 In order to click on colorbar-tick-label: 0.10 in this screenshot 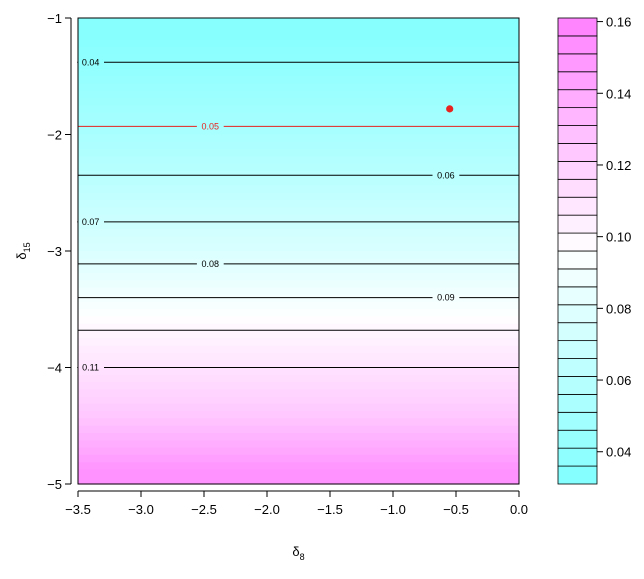, I will do `click(618, 237)`.